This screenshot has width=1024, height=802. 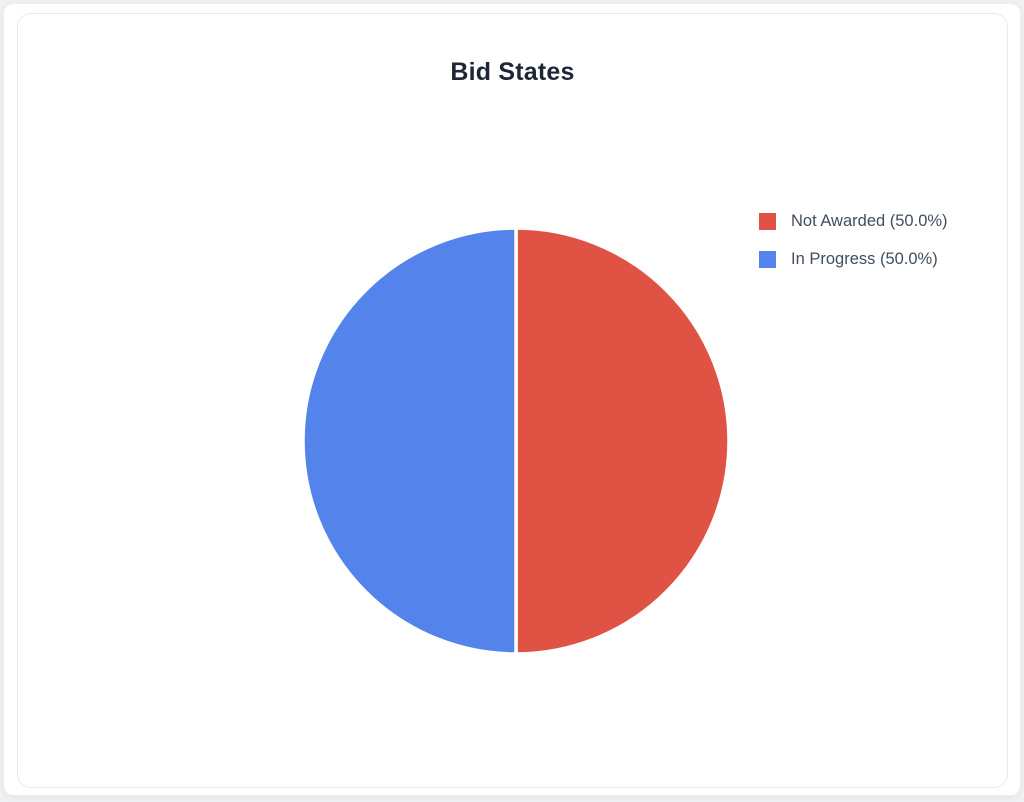 I want to click on chart-title: Bid States, so click(x=512, y=72).